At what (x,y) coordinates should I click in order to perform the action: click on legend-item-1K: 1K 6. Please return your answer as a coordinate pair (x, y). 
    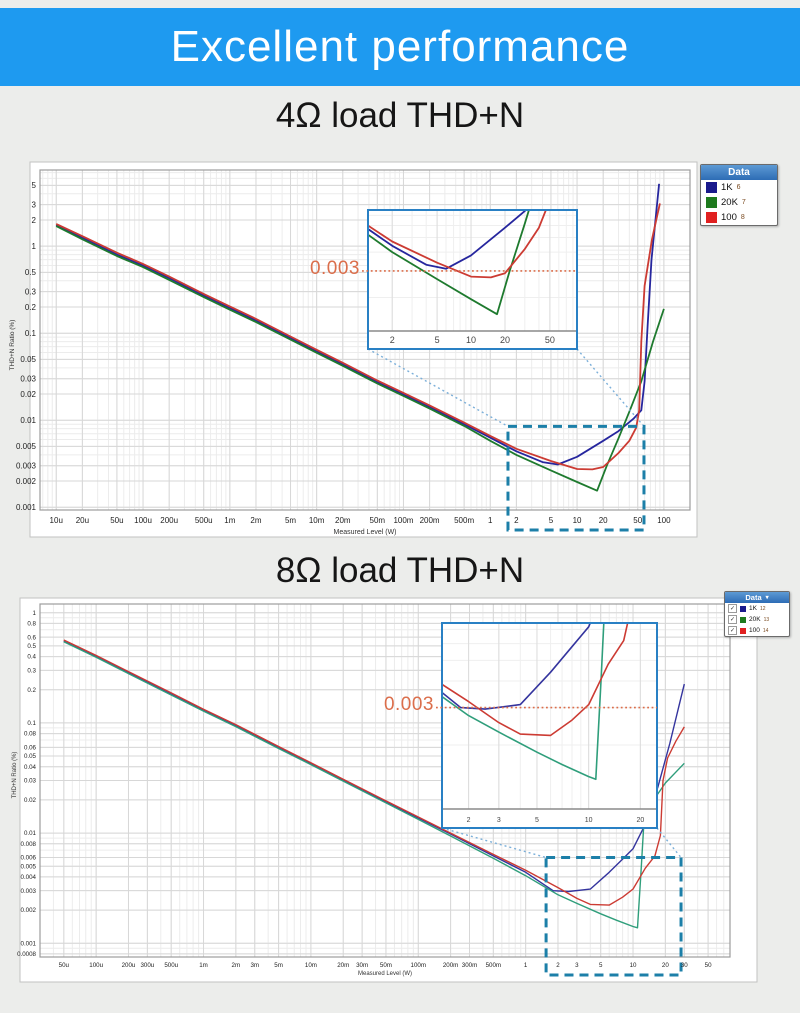
    Looking at the image, I should click on (739, 187).